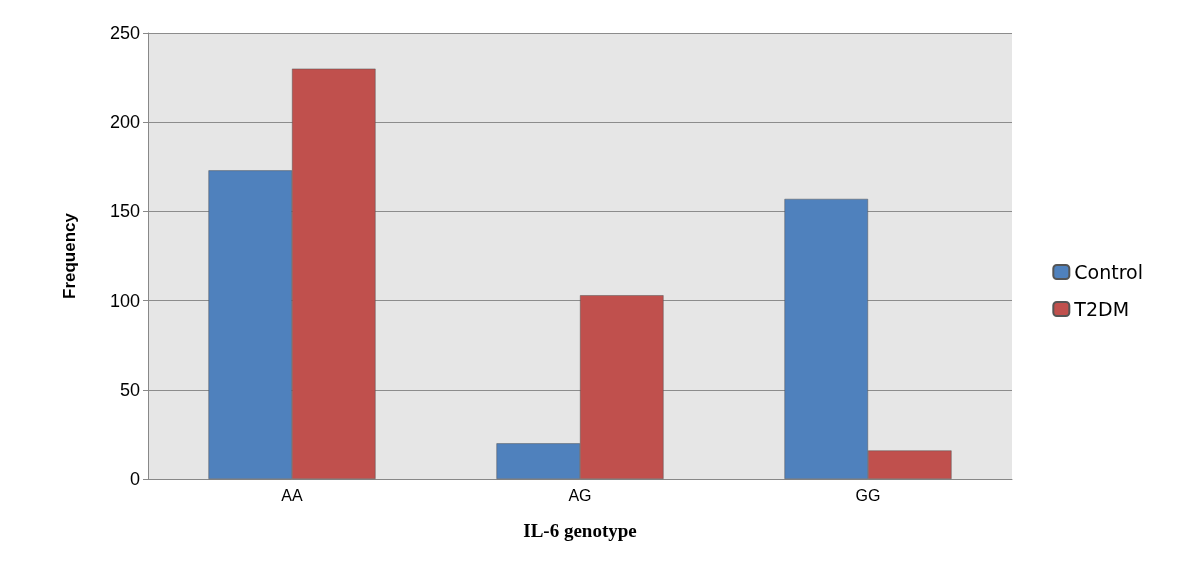 This screenshot has width=1178, height=581. What do you see at coordinates (124, 300) in the screenshot?
I see `y-tick-label: 100` at bounding box center [124, 300].